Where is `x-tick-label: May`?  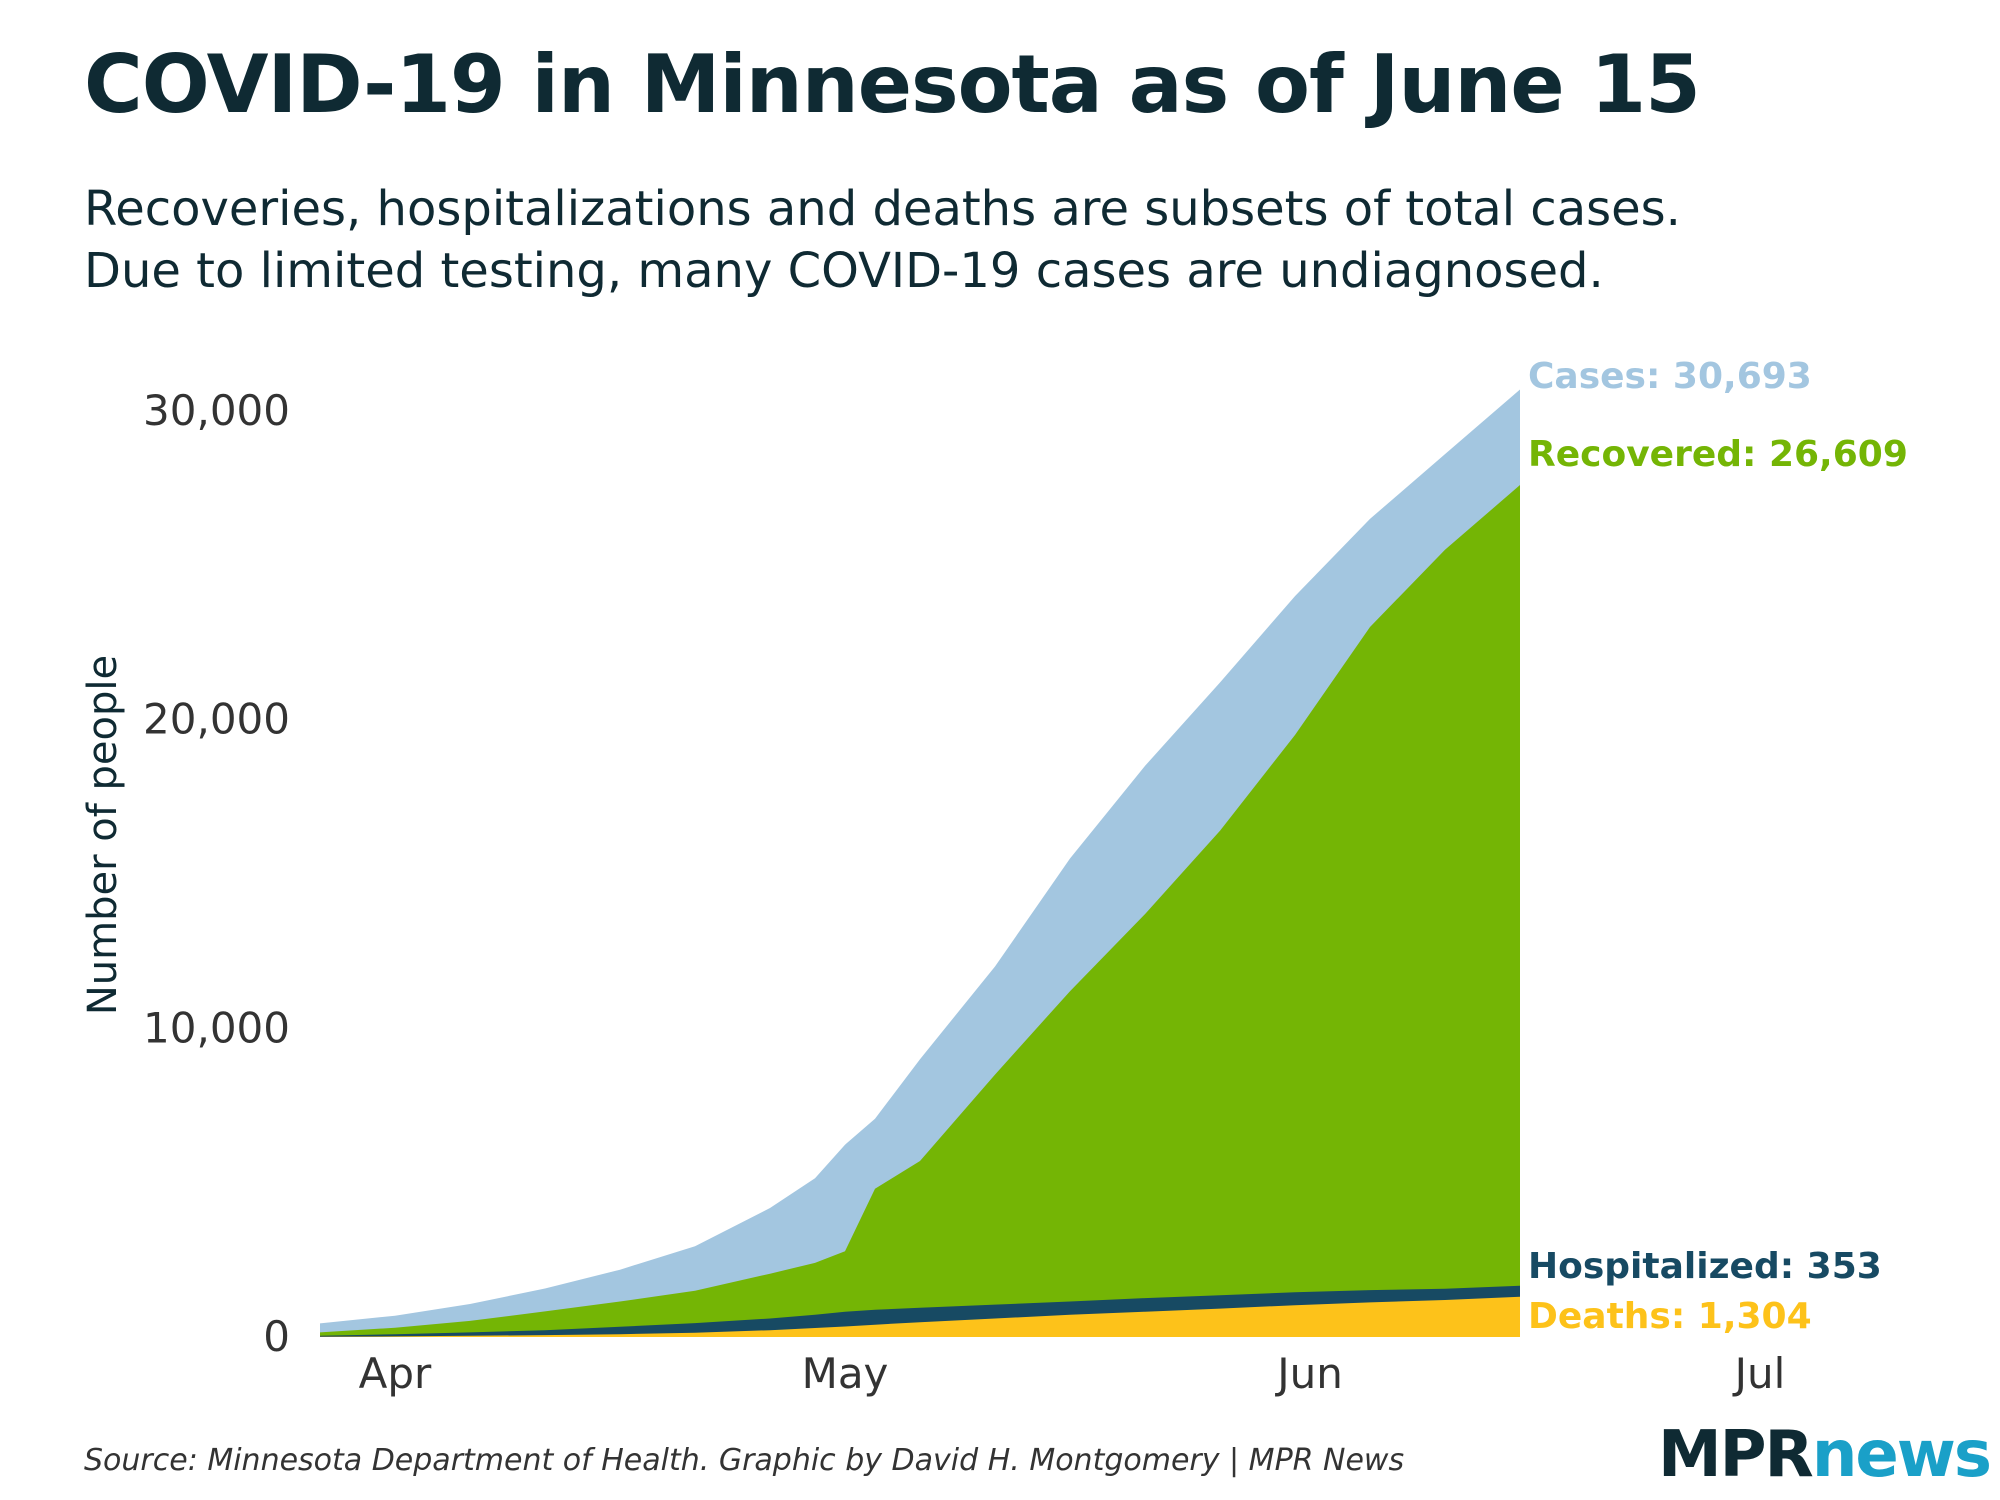
x-tick-label: May is located at coordinates (845, 1373).